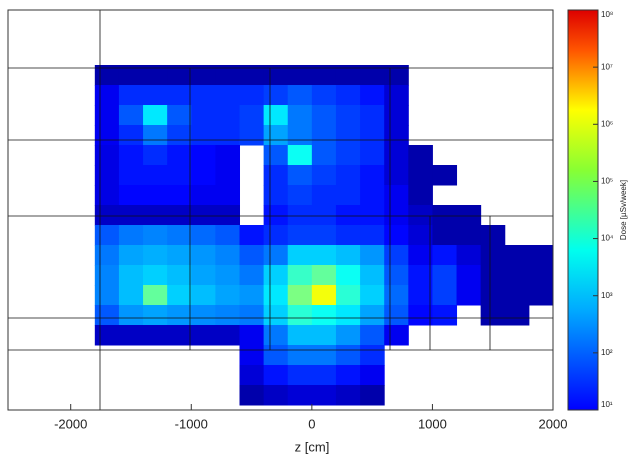 The width and height of the screenshot is (640, 465). Describe the element at coordinates (607, 238) in the screenshot. I see `colorbar-tick-label: 10⁴` at that location.